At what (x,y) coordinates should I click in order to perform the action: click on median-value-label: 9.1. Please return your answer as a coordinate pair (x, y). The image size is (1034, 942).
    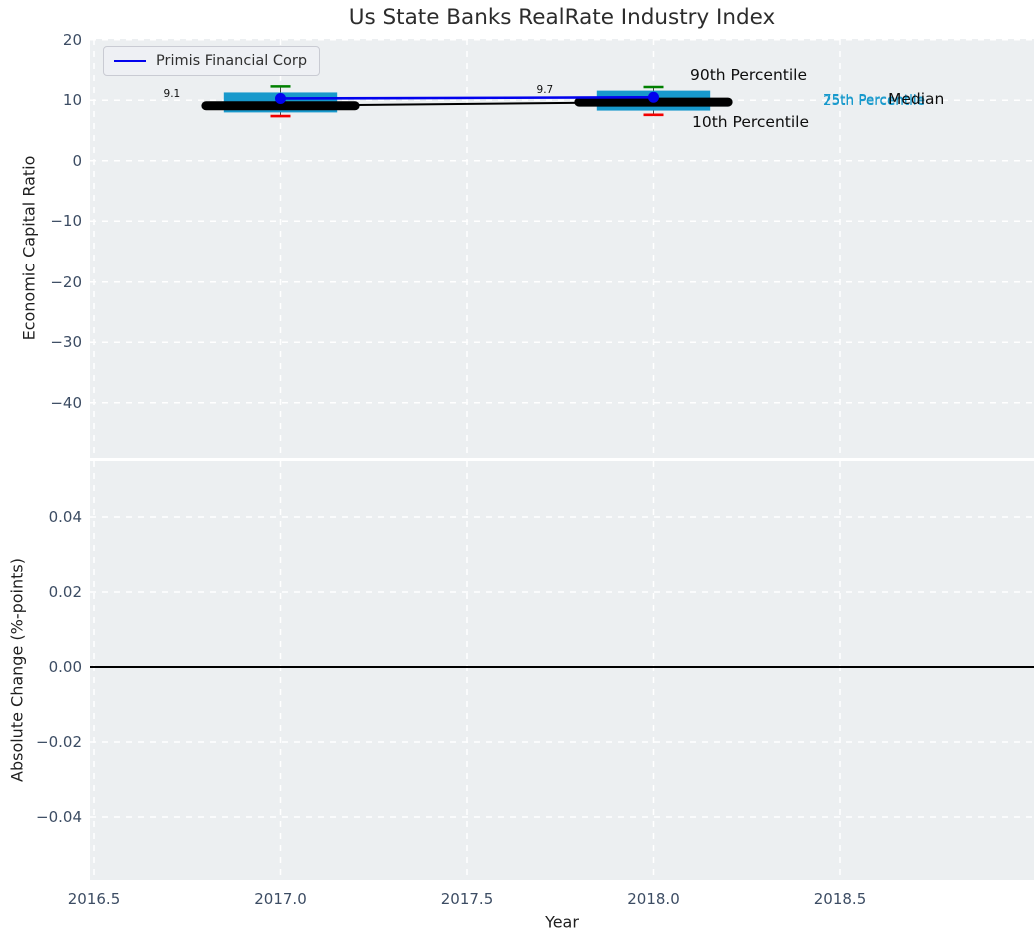
    Looking at the image, I should click on (172, 93).